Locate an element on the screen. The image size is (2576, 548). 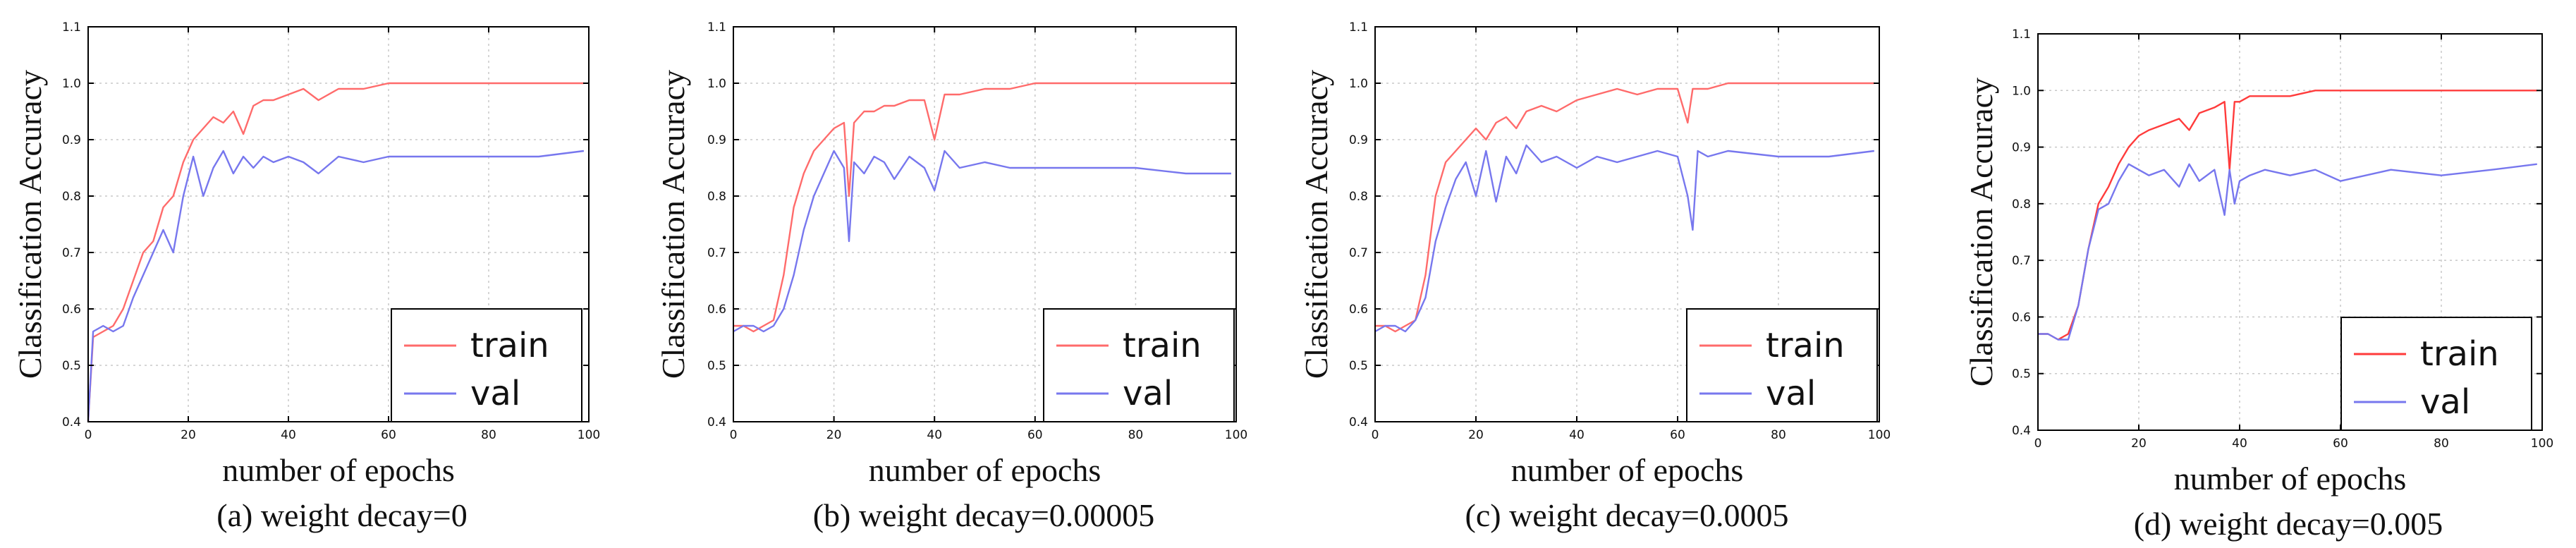
panel-caption: (b) weight decay=0.00005 is located at coordinates (984, 515).